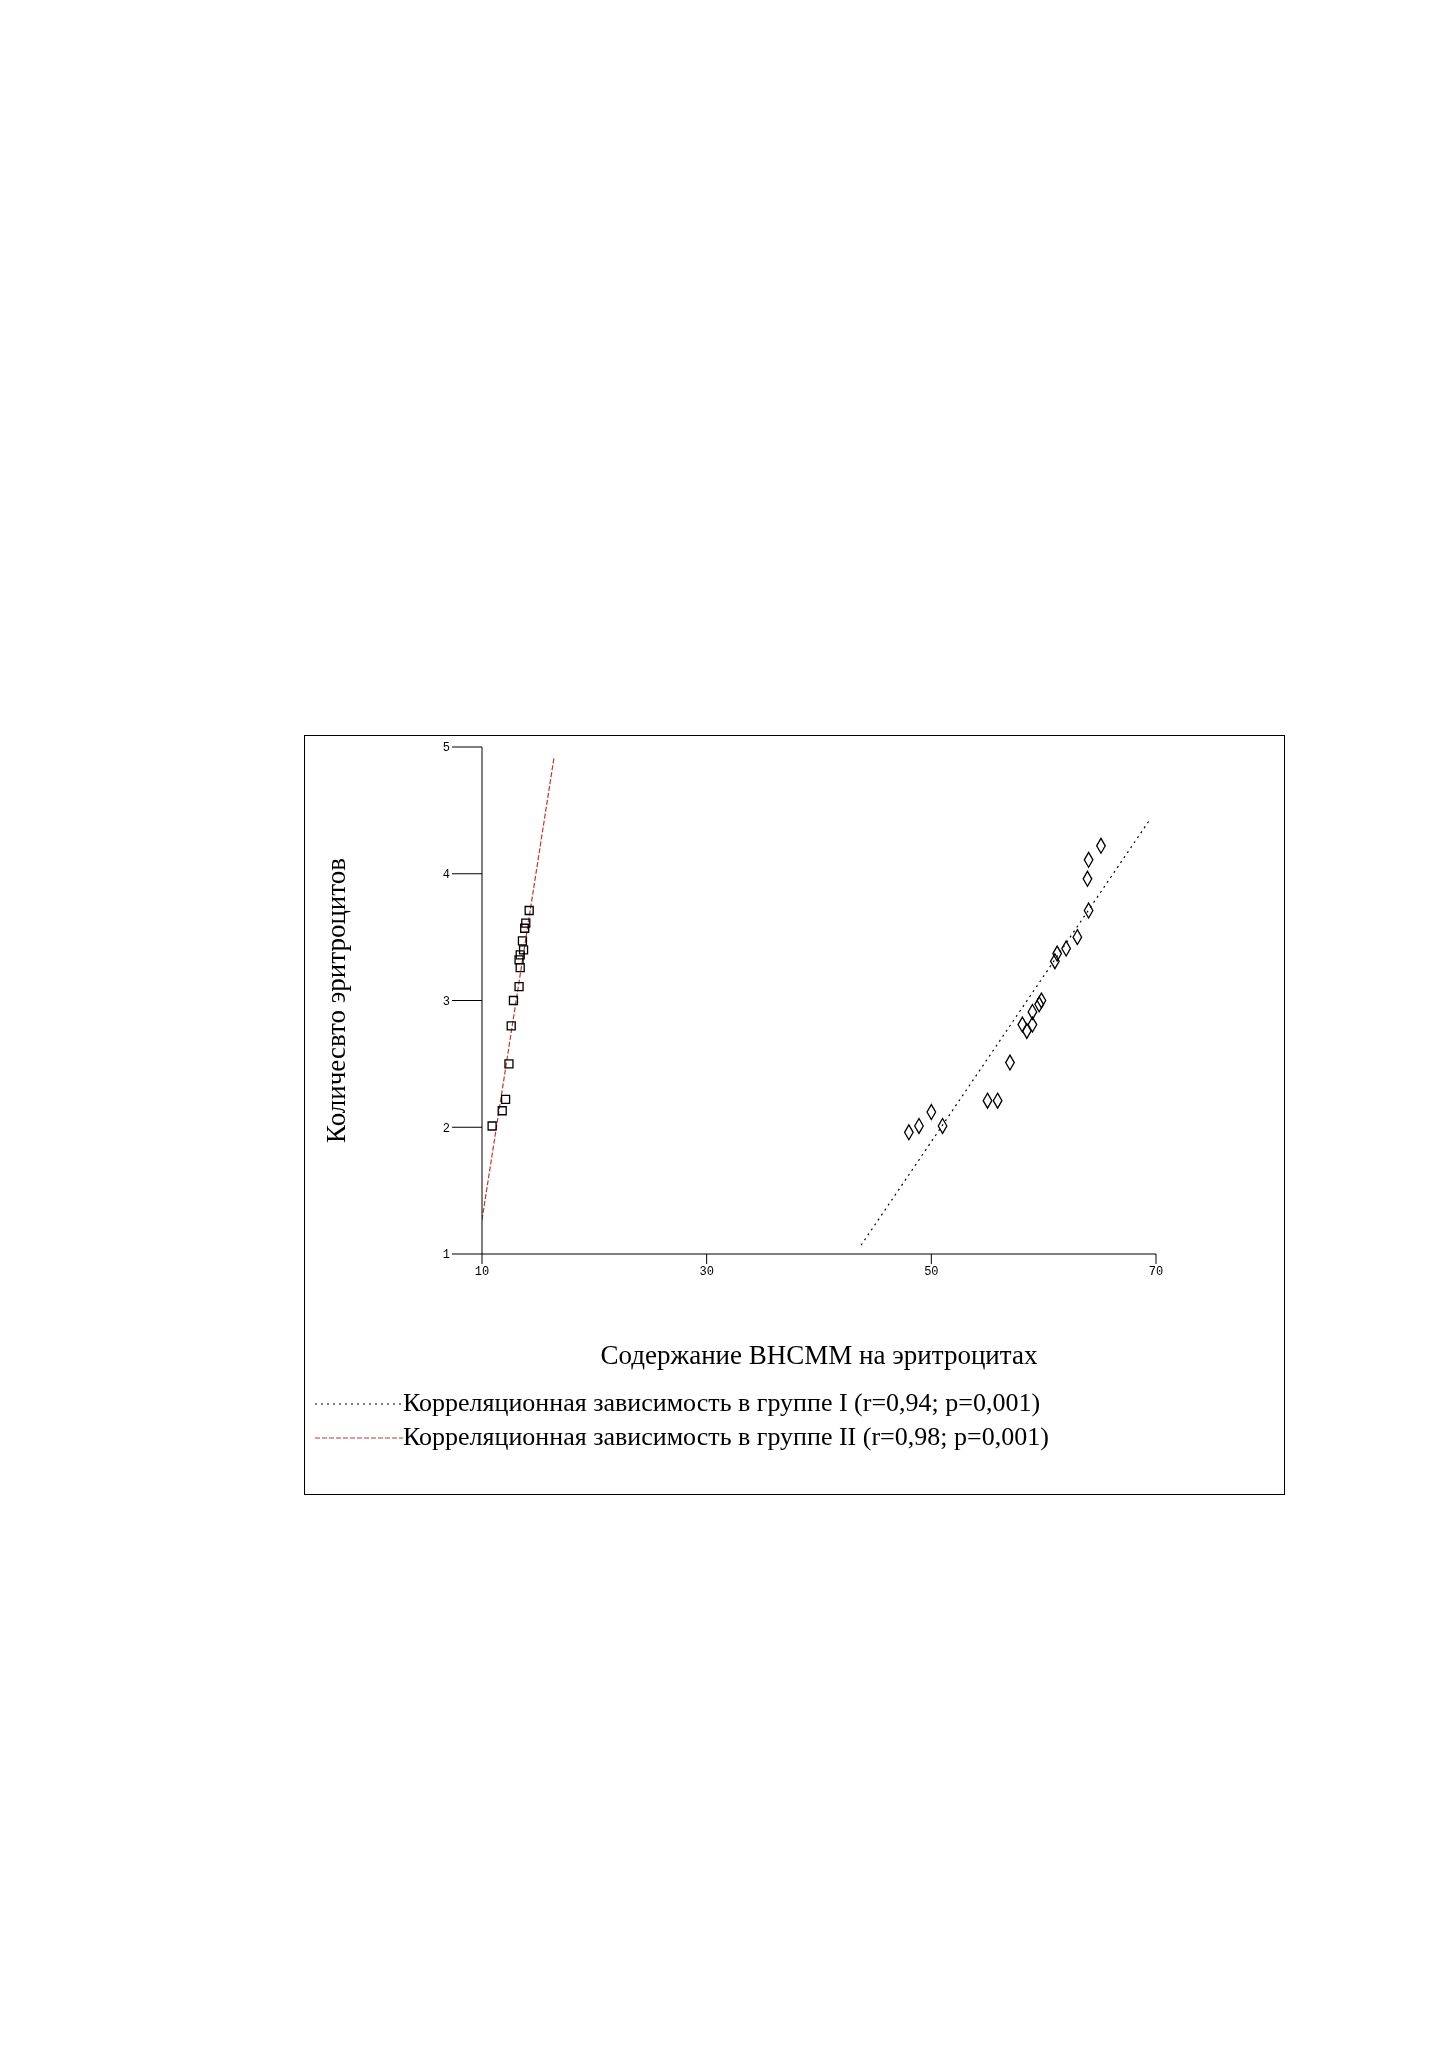 This screenshot has height=2050, width=1449. Describe the element at coordinates (335, 1000) in the screenshot. I see `y-axis-title: Количесвто эритроцитов` at that location.